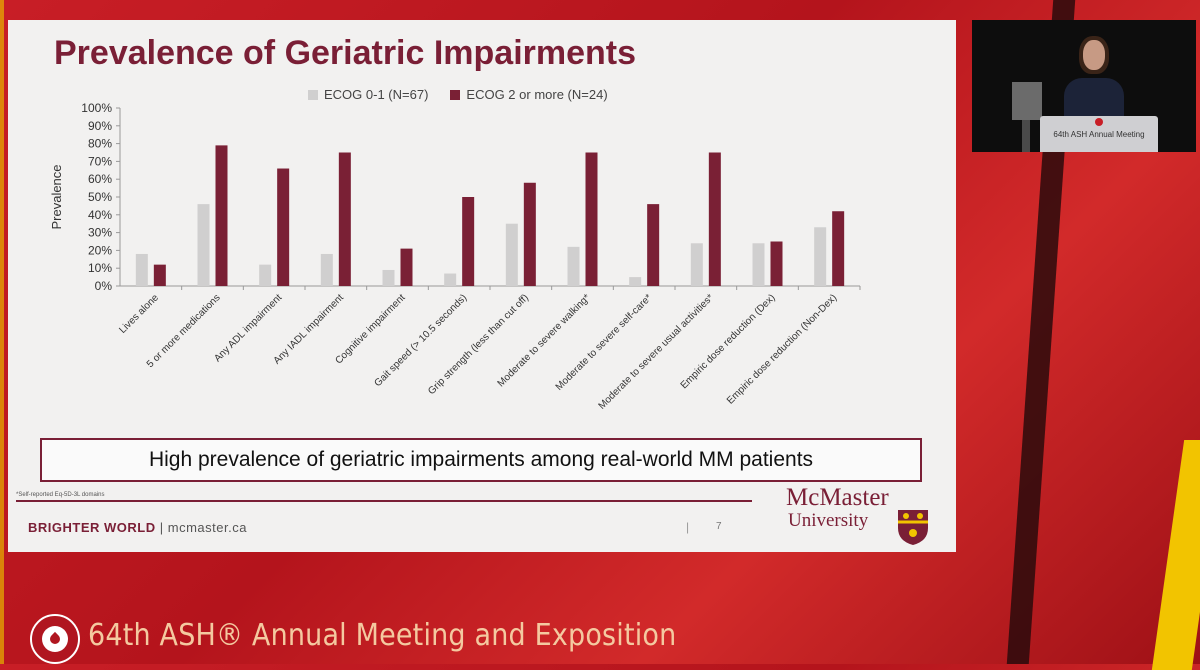  Describe the element at coordinates (248, 328) in the screenshot. I see `x-tick-label: Any ADL impairment` at that location.